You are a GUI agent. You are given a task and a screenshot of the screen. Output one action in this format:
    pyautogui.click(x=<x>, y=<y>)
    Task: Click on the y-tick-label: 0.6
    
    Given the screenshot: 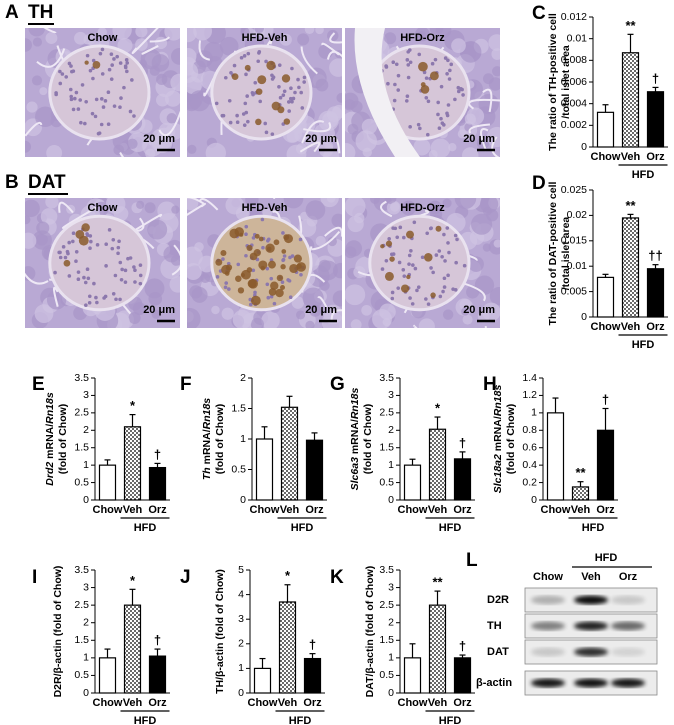 What is the action you would take?
    pyautogui.click(x=529, y=447)
    